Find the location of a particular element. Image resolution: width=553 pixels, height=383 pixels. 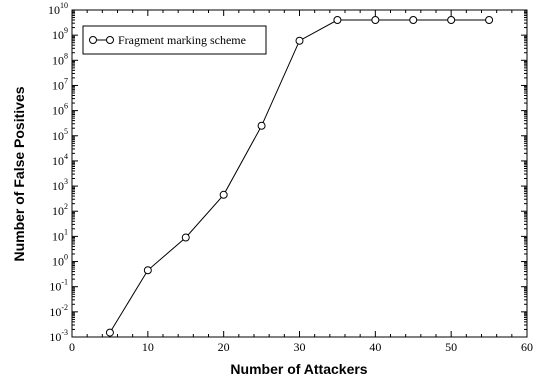

x-axis-title: Number of Attackers is located at coordinates (298, 369).